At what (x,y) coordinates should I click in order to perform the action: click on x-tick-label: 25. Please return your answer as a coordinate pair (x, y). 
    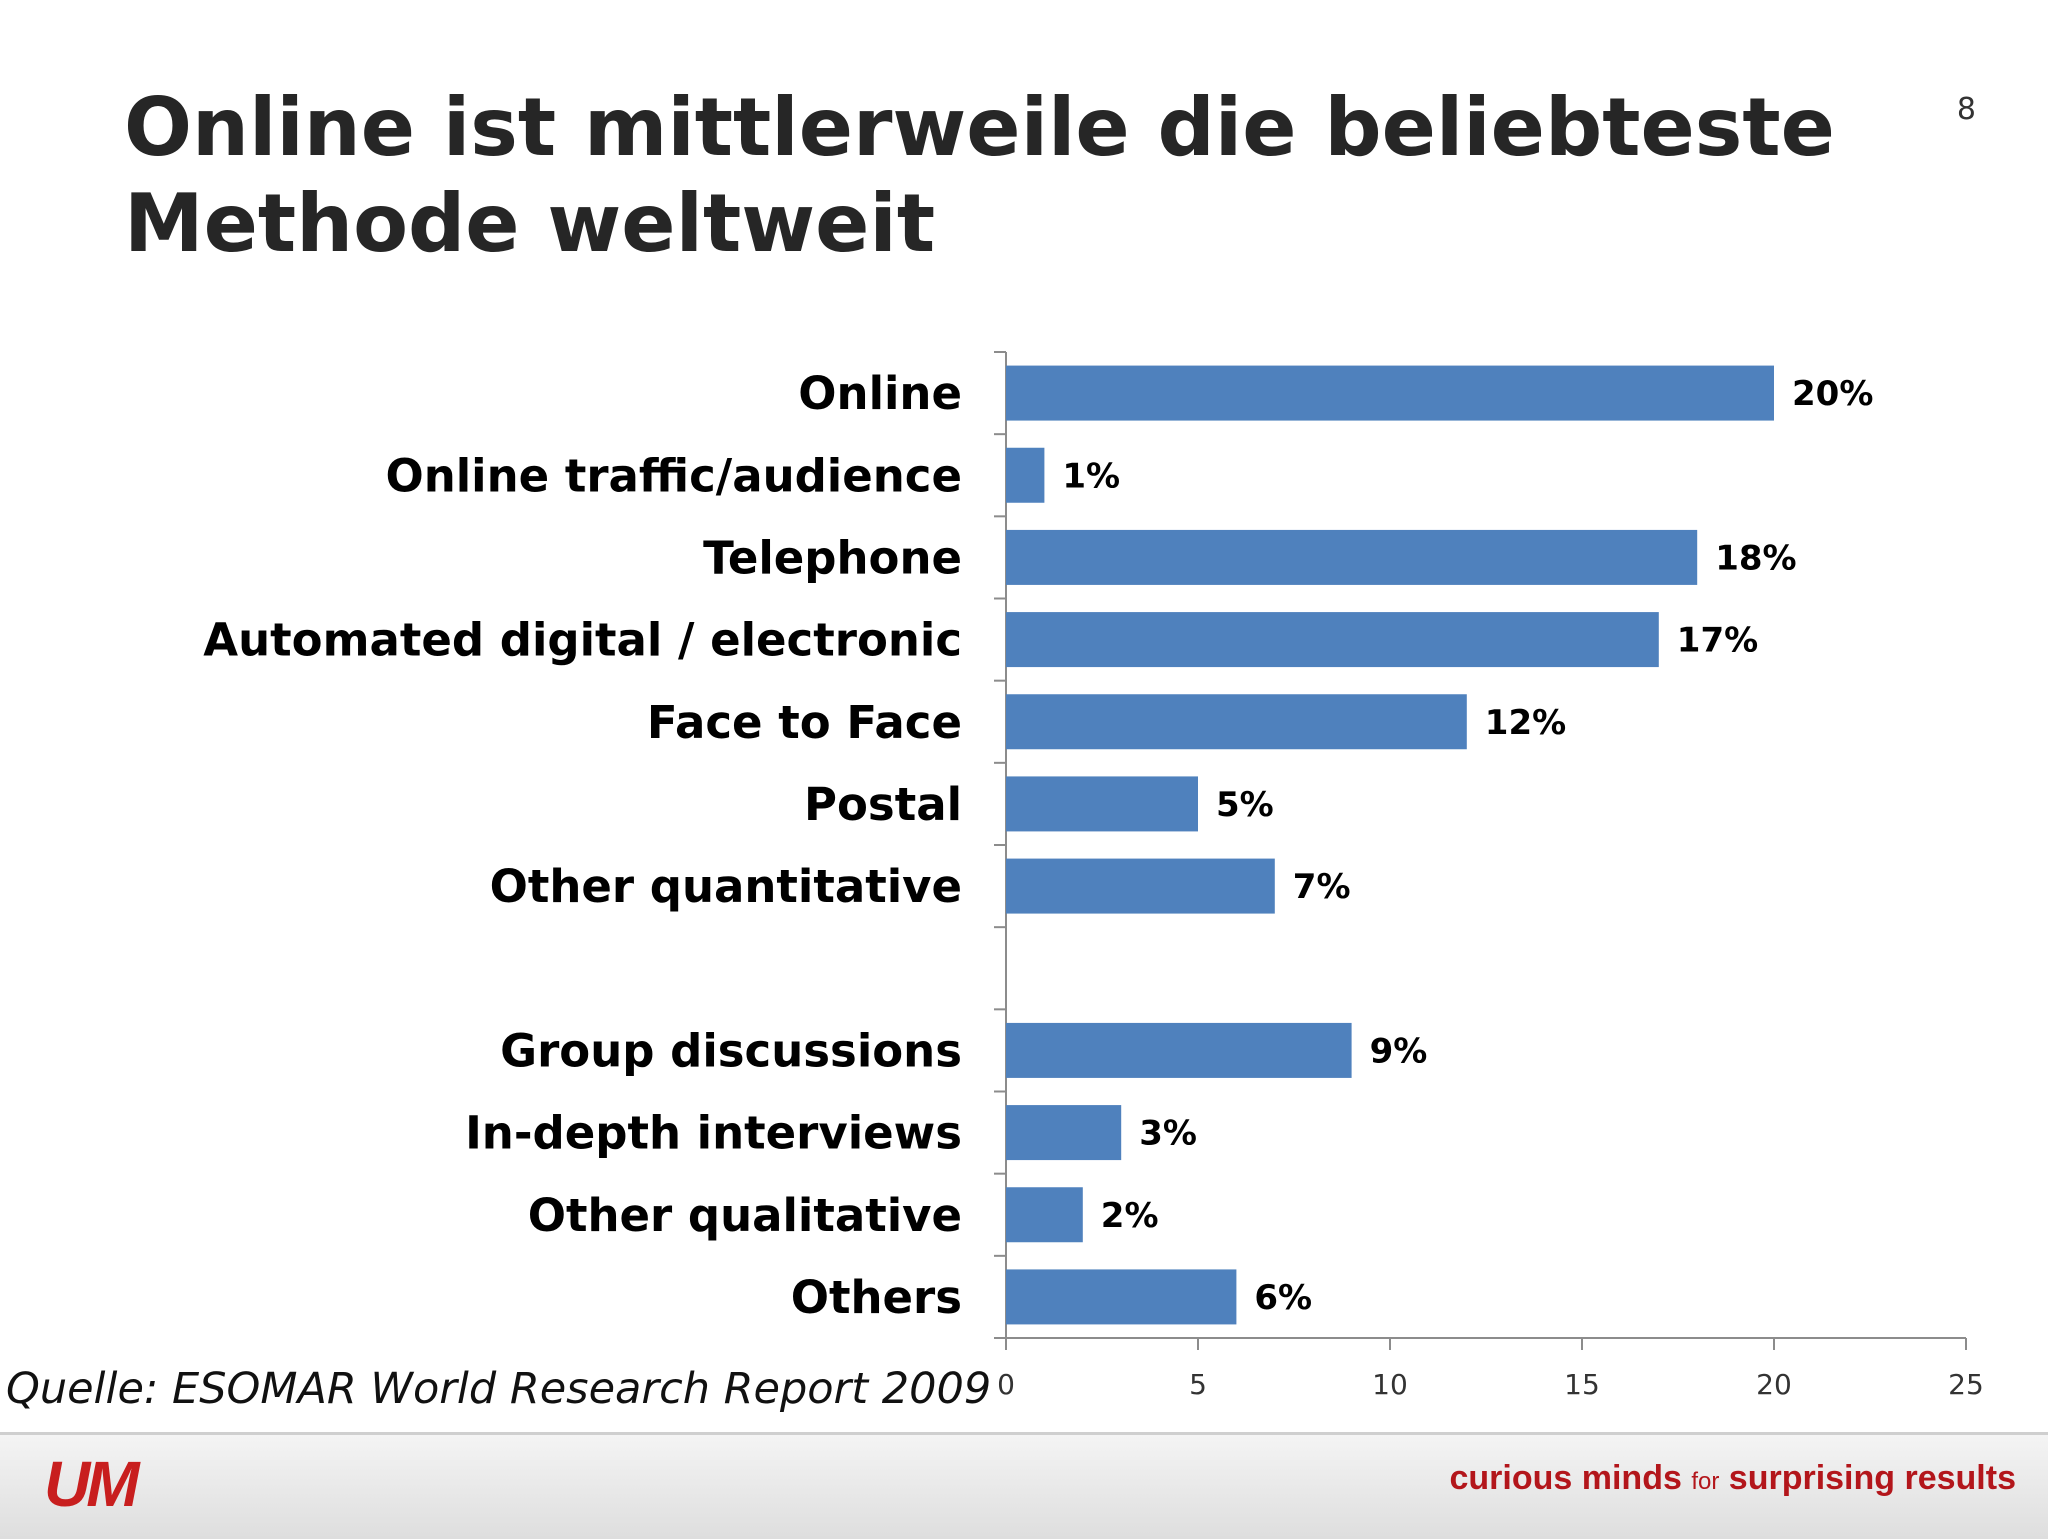
    Looking at the image, I should click on (1966, 1384).